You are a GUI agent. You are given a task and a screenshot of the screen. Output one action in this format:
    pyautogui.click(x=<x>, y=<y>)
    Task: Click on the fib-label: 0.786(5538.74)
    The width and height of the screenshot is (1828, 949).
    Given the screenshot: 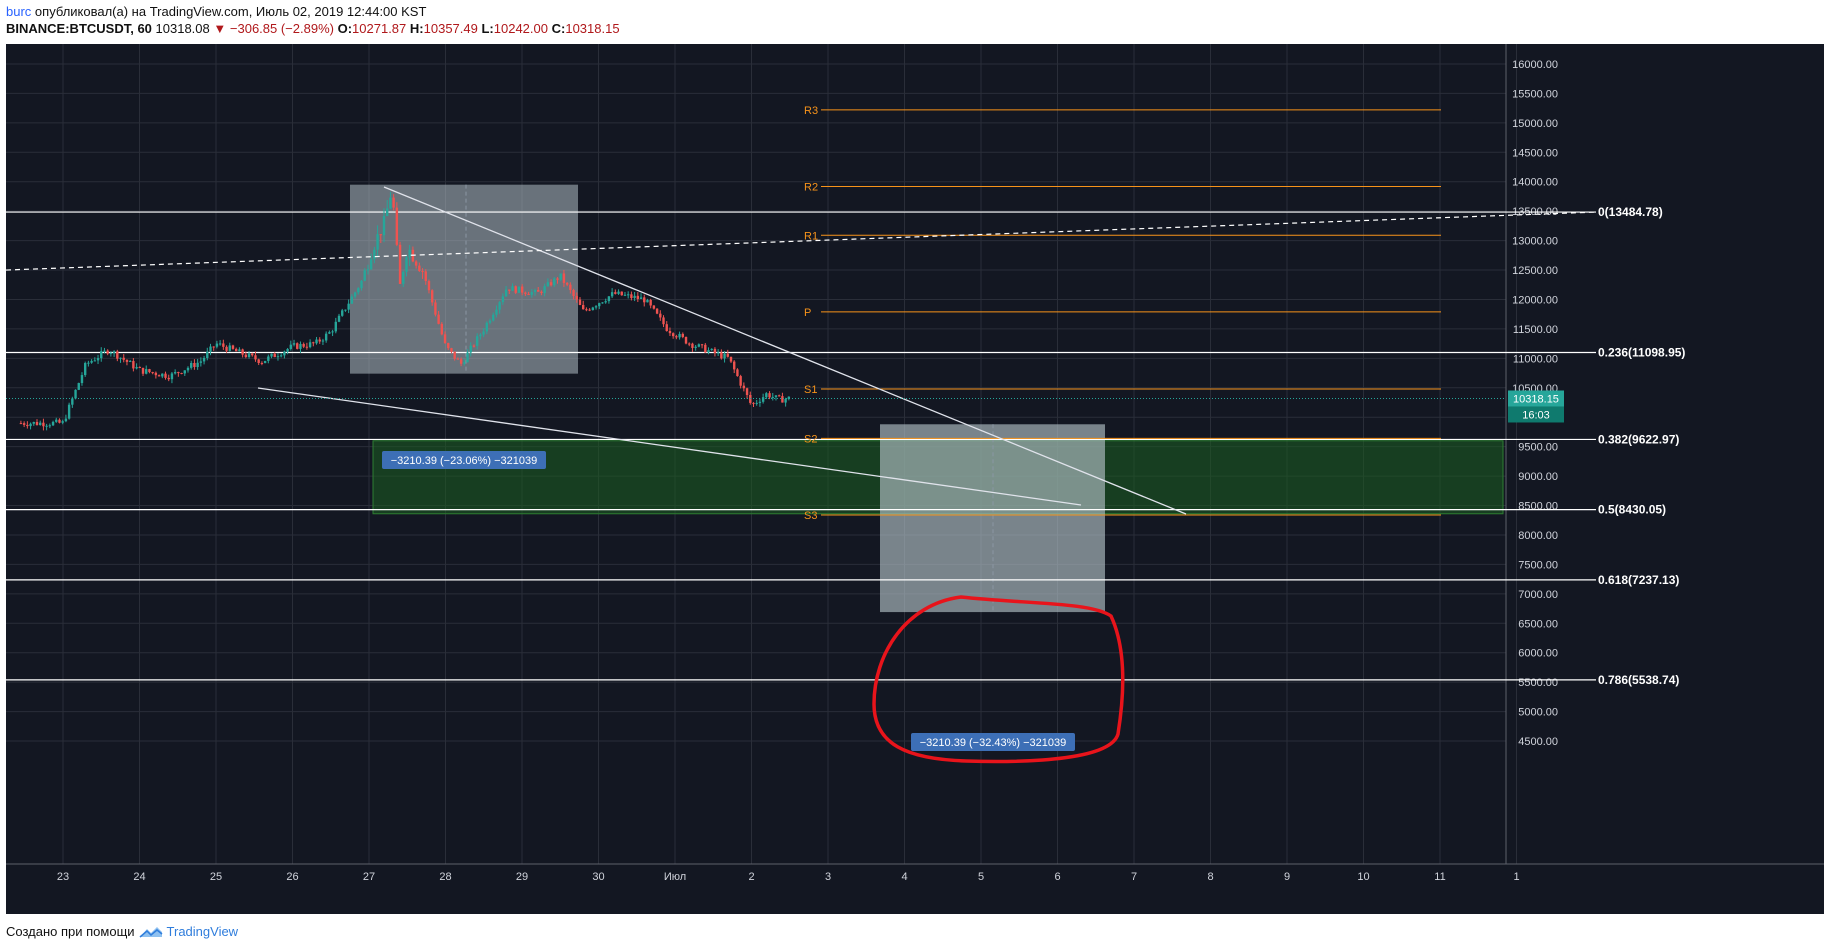 What is the action you would take?
    pyautogui.click(x=1638, y=680)
    